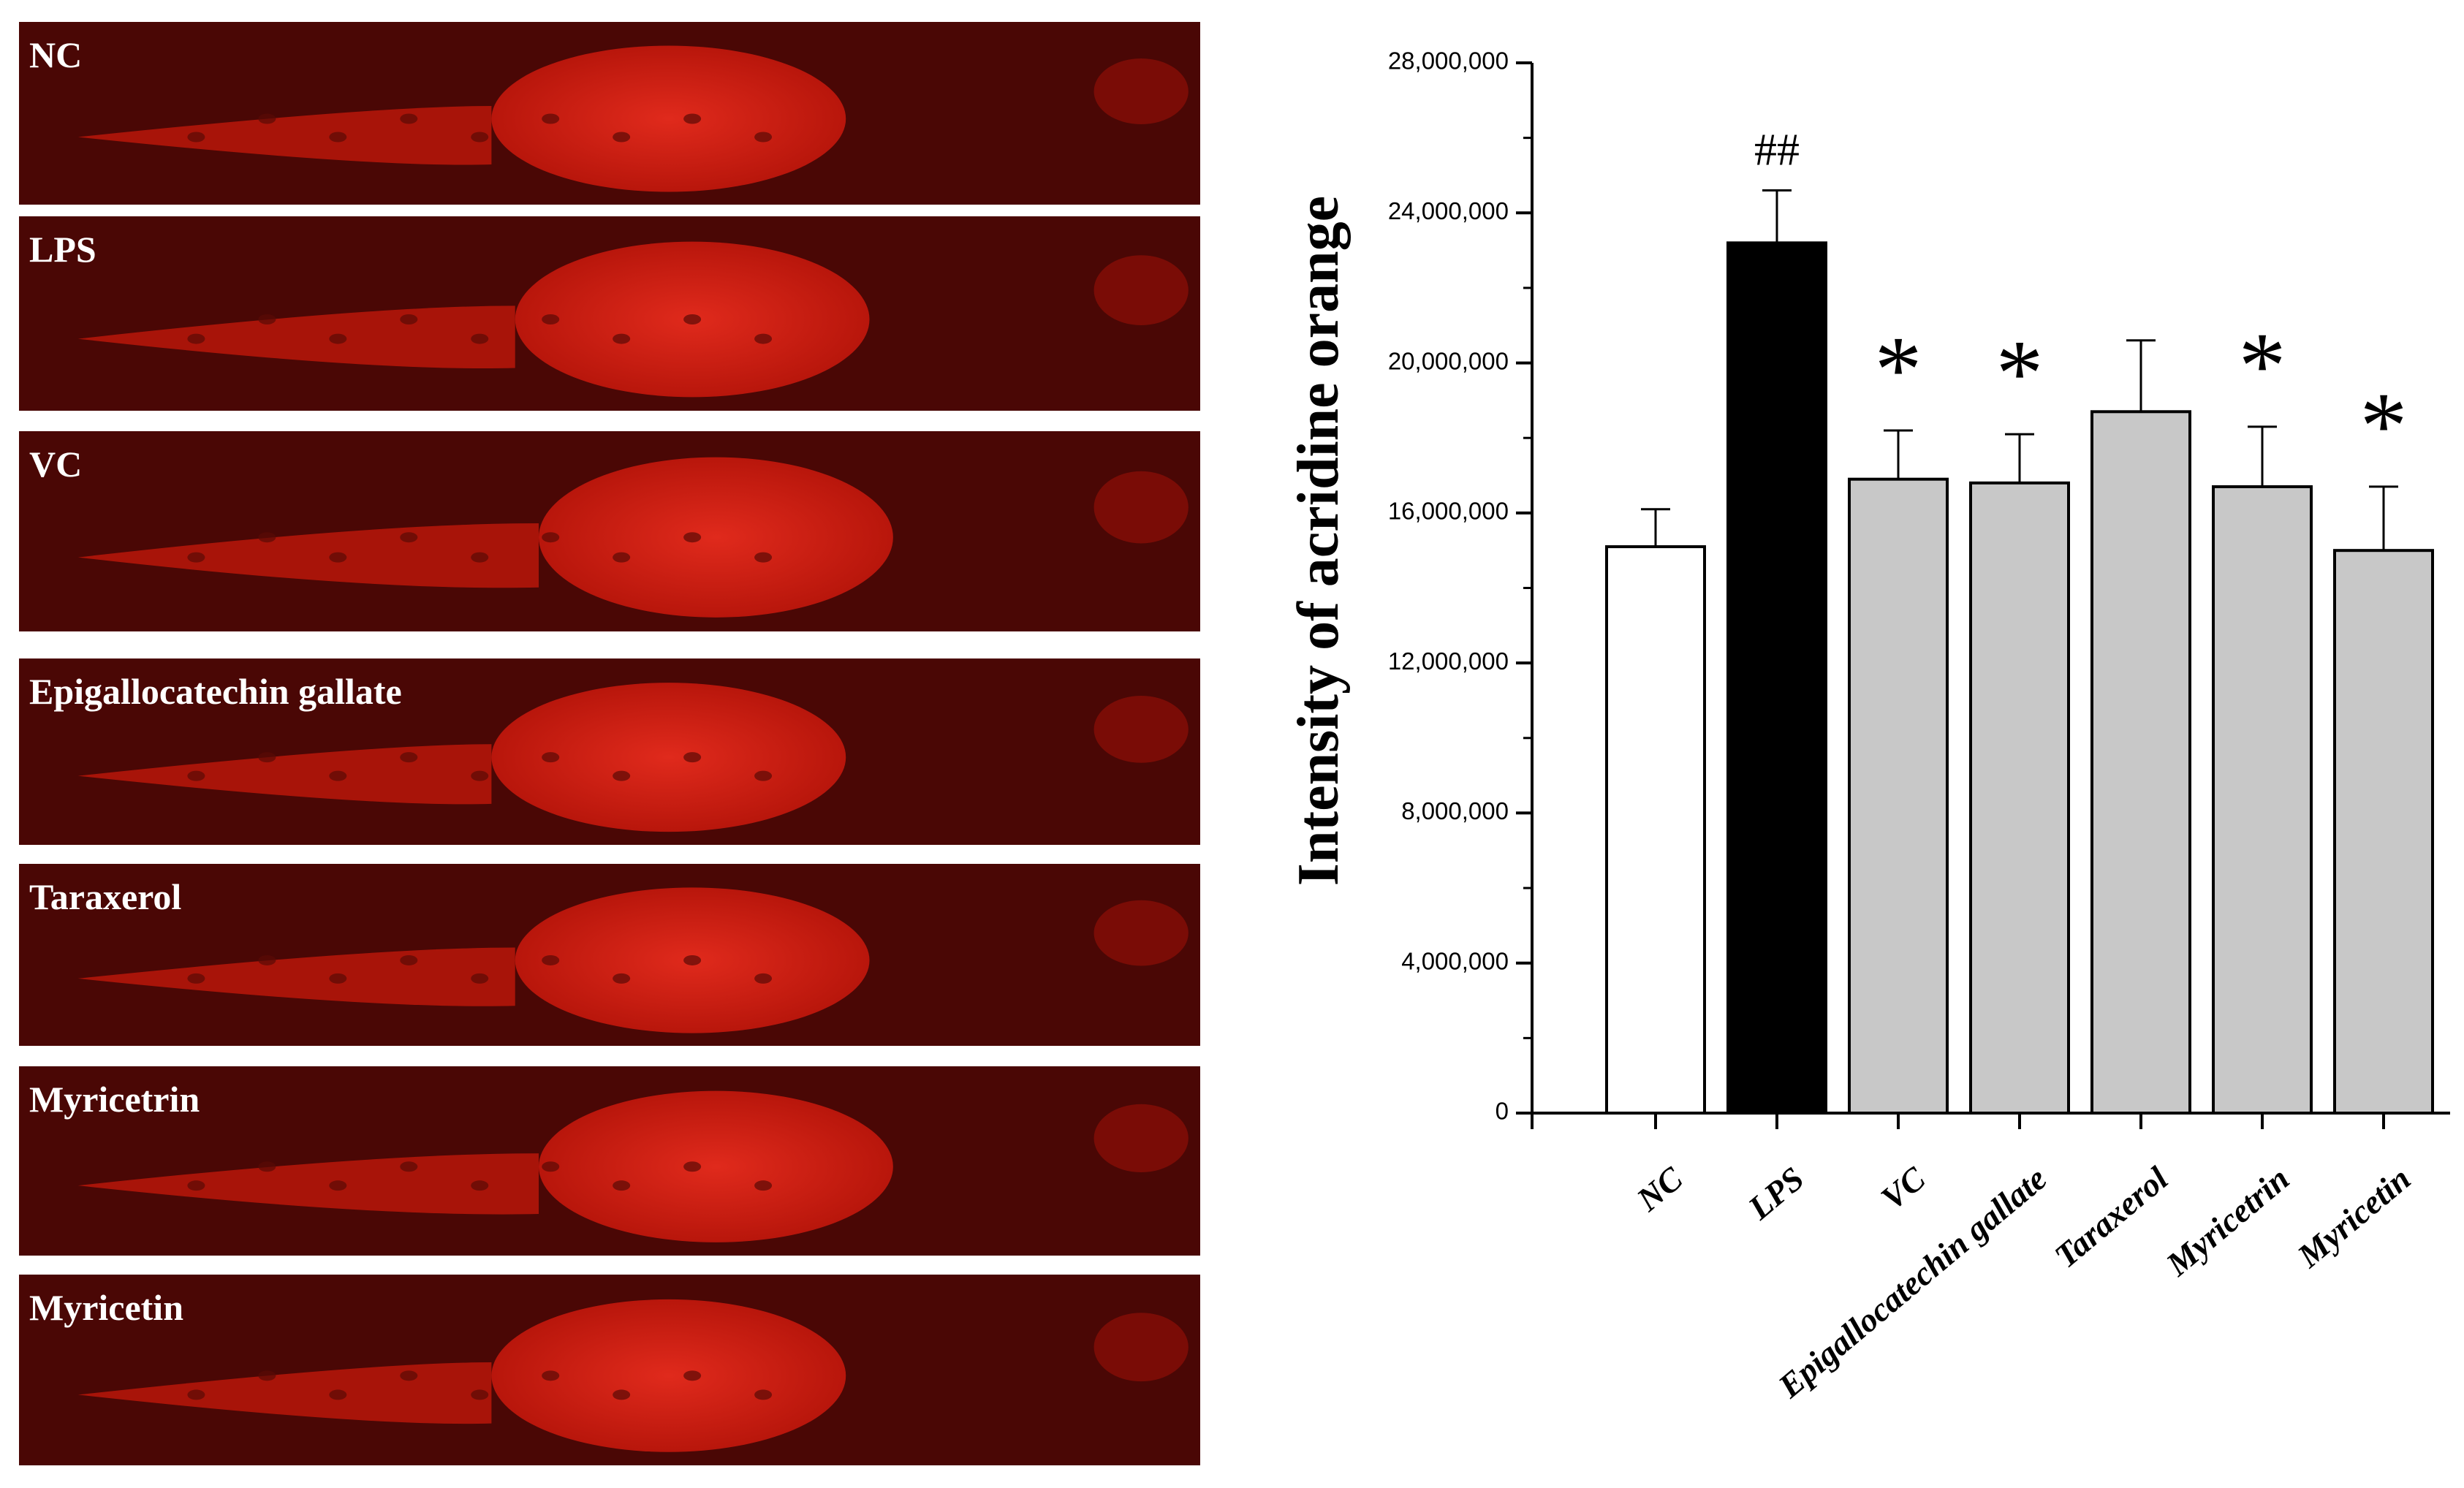  What do you see at coordinates (1777, 150) in the screenshot?
I see `significance-mark: ##` at bounding box center [1777, 150].